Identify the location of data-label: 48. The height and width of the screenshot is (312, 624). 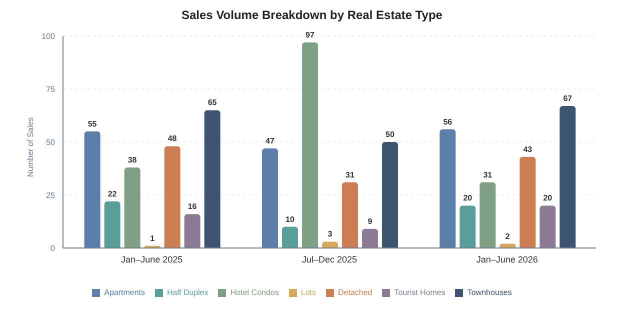
(173, 139).